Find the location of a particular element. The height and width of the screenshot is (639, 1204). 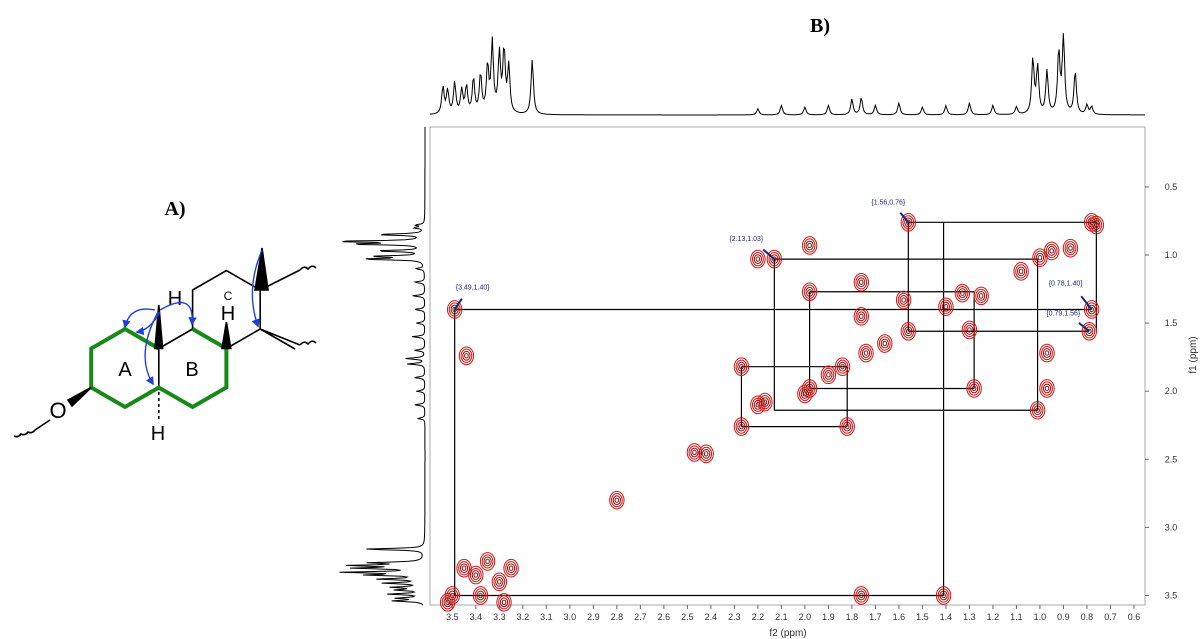

x-tick-label: 1.8 is located at coordinates (852, 617).